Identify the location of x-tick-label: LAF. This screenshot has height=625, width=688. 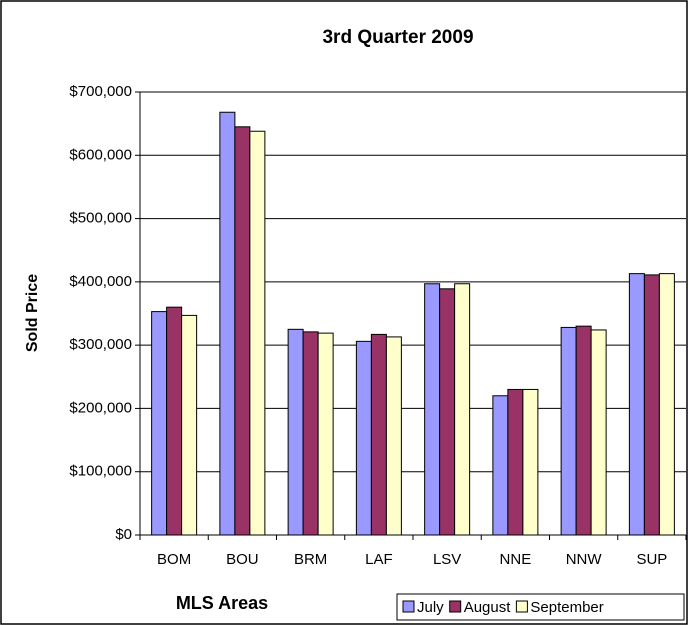
(379, 559).